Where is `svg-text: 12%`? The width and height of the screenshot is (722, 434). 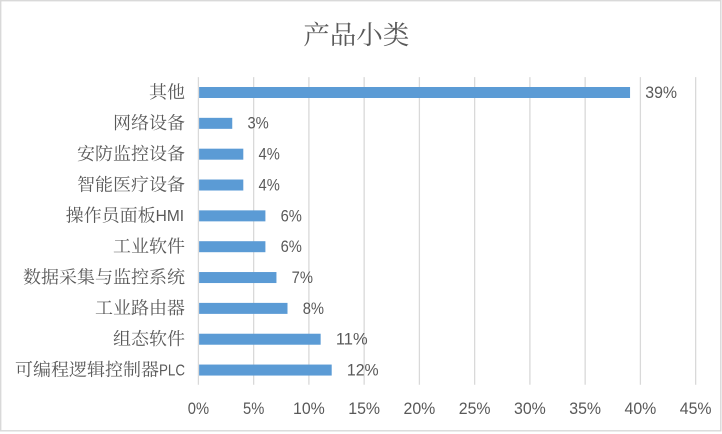
svg-text: 12% is located at coordinates (363, 370).